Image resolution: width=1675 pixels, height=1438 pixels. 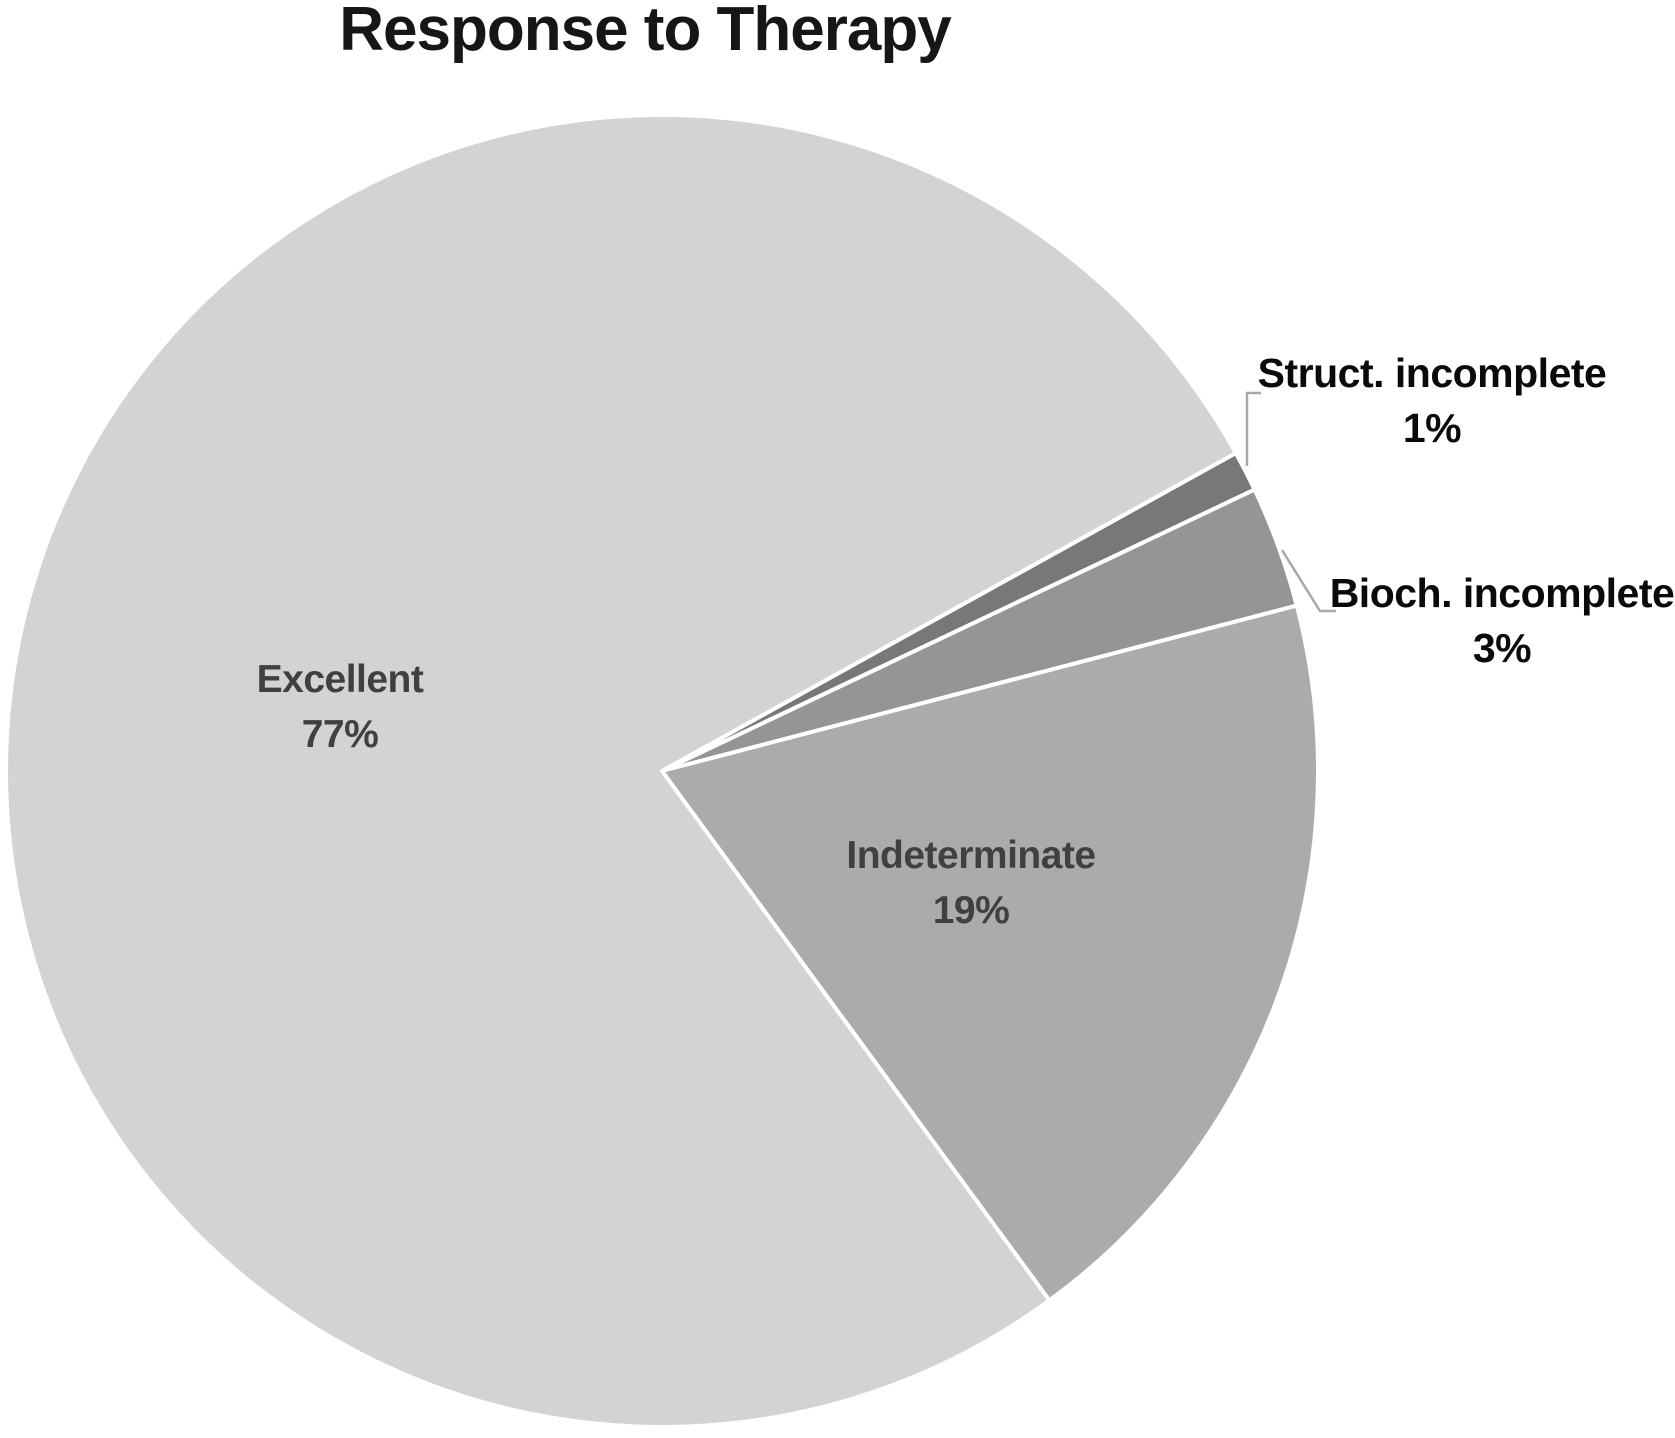 What do you see at coordinates (340, 707) in the screenshot?
I see `slice-label-excellent: Excellent 77%` at bounding box center [340, 707].